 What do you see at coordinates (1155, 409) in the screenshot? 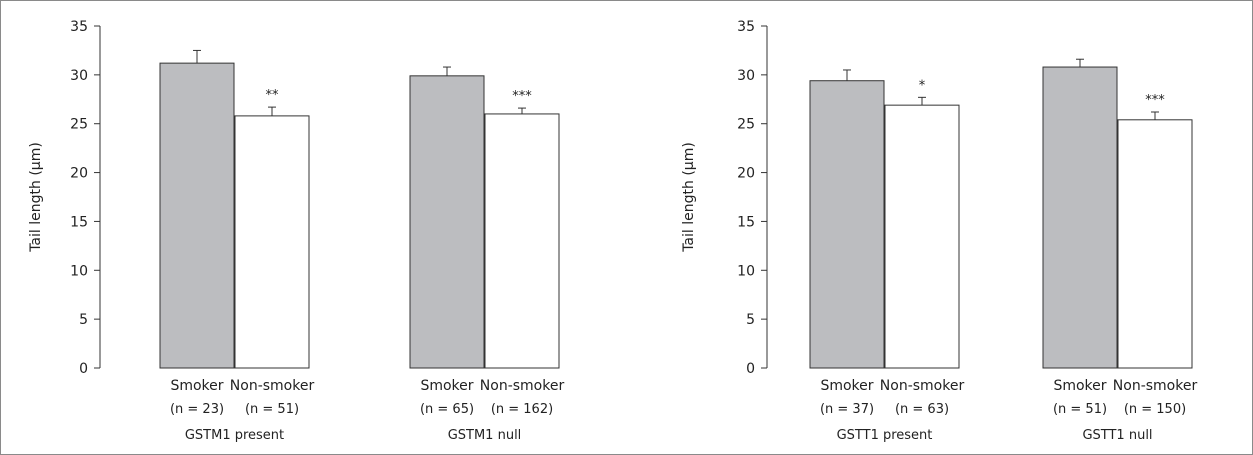
I see `n-label: (n = 150)` at bounding box center [1155, 409].